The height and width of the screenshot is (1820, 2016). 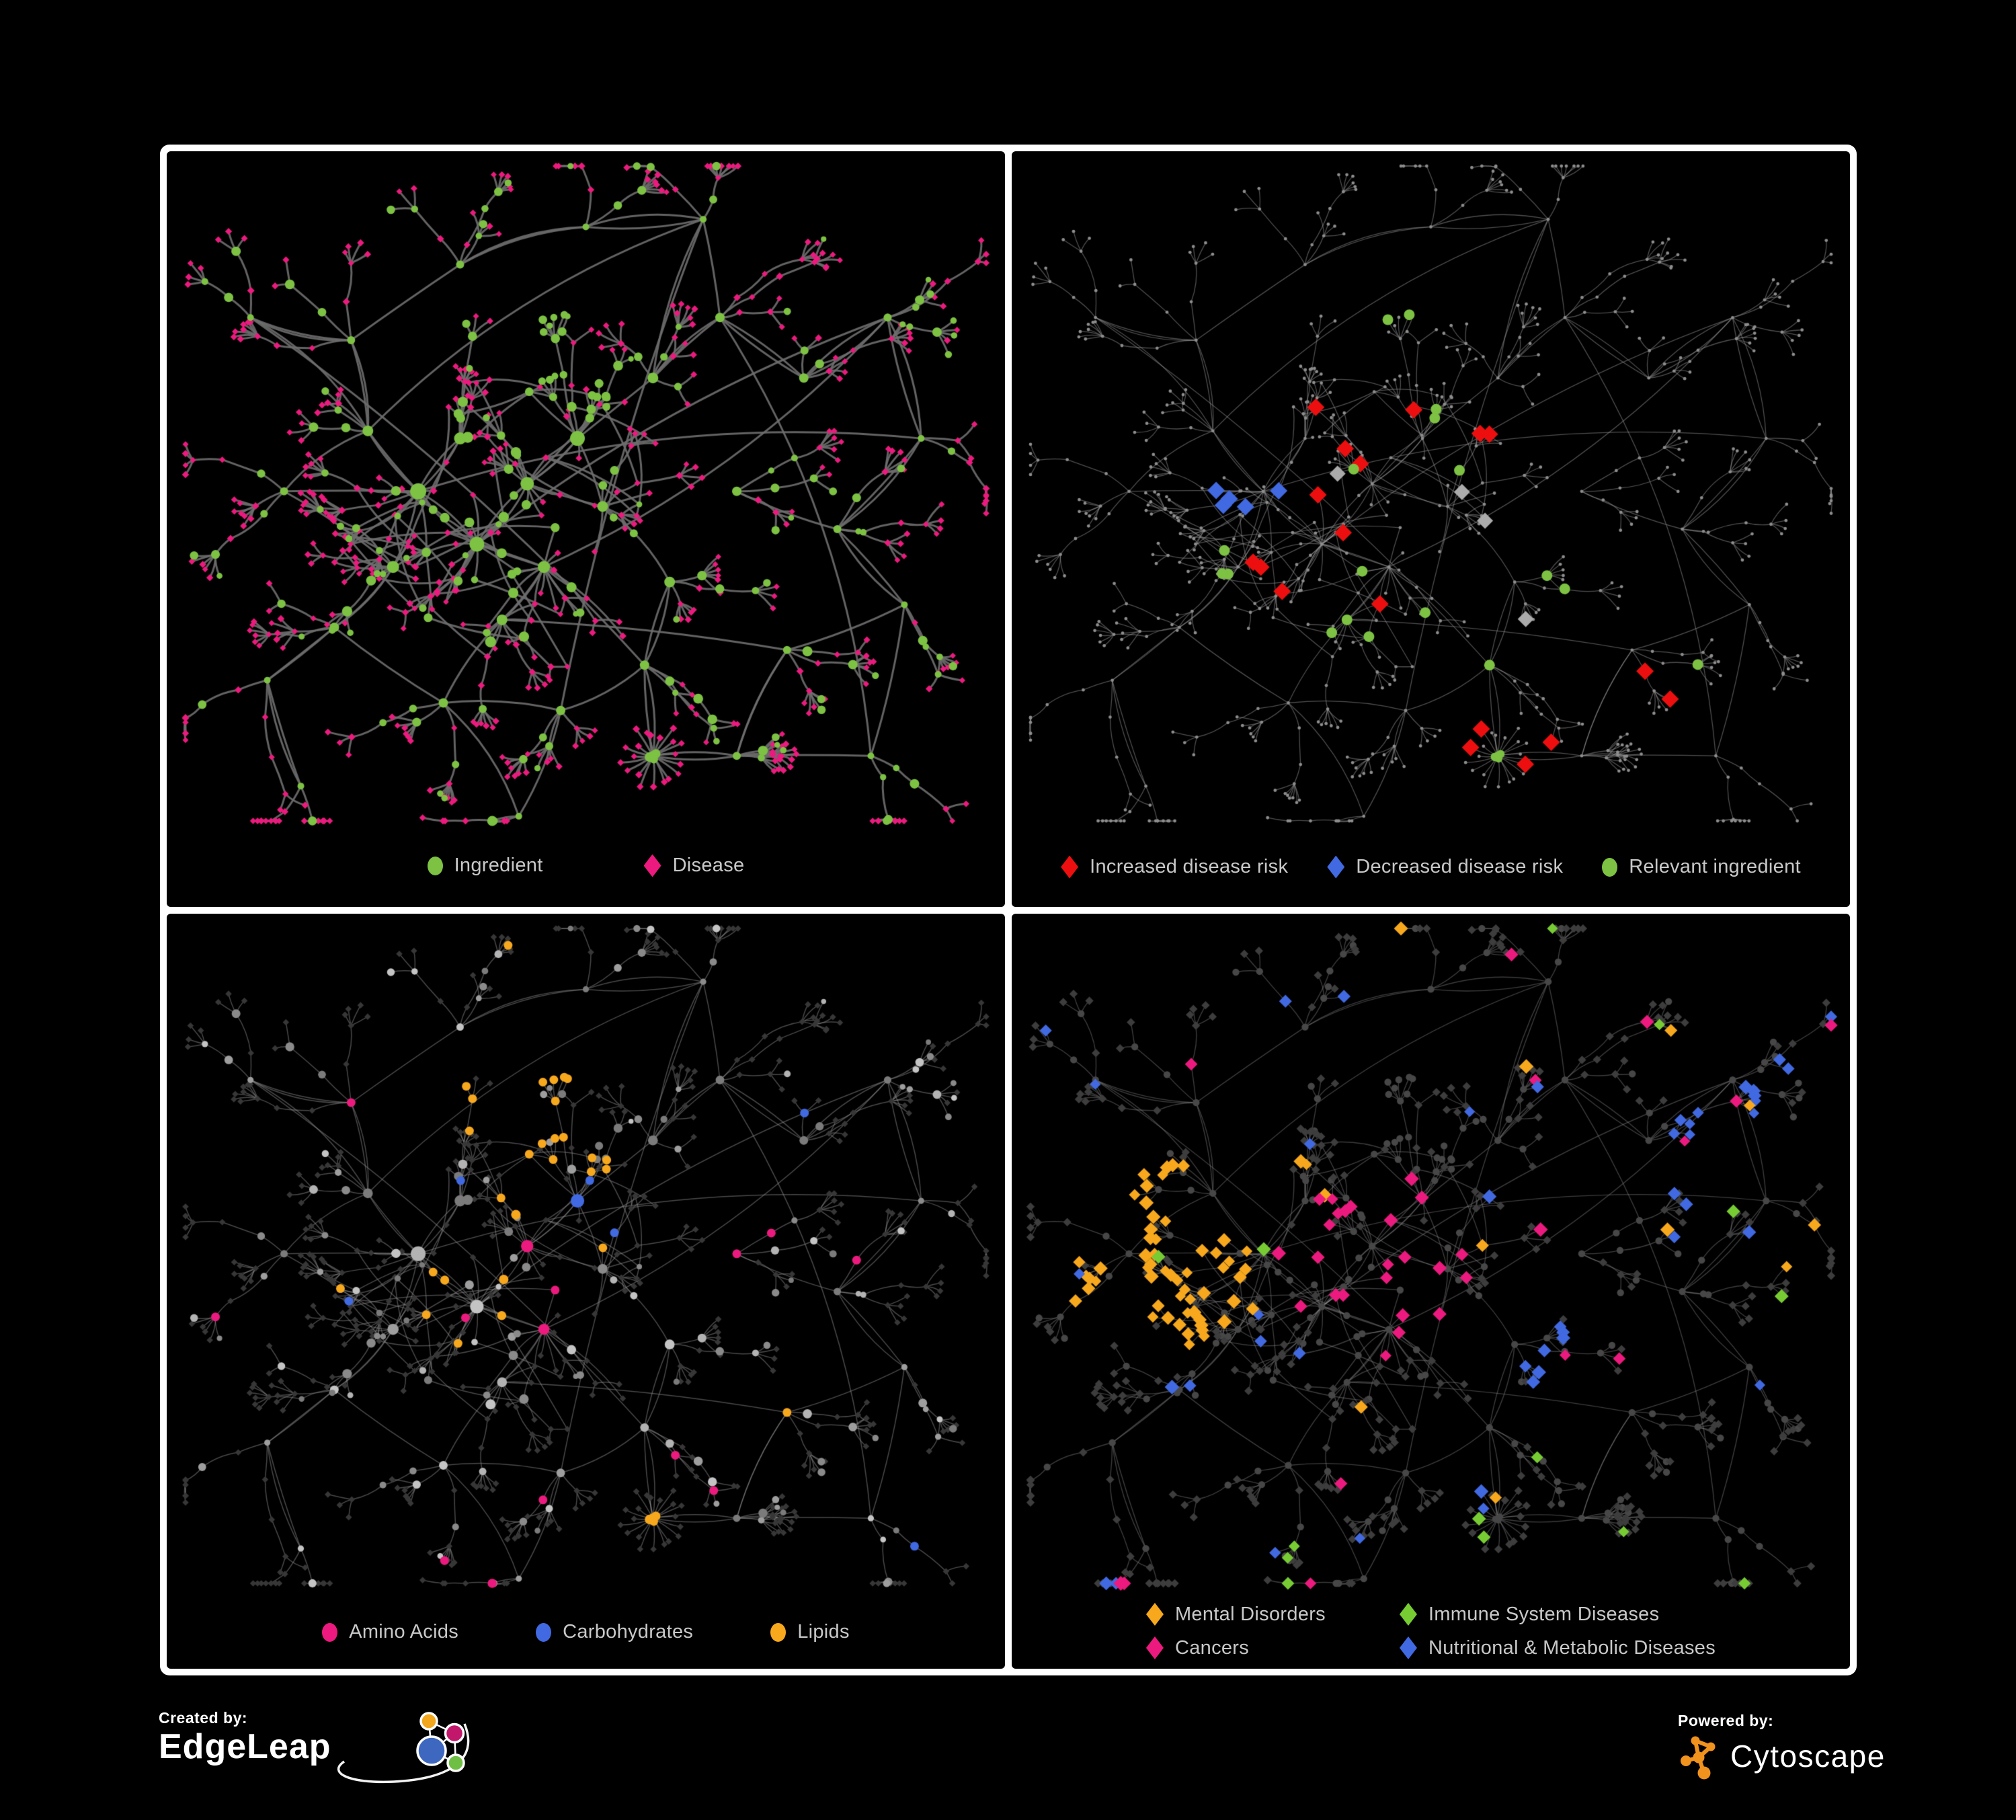 What do you see at coordinates (1698, 1758) in the screenshot?
I see `cytoscape-logo-icon` at bounding box center [1698, 1758].